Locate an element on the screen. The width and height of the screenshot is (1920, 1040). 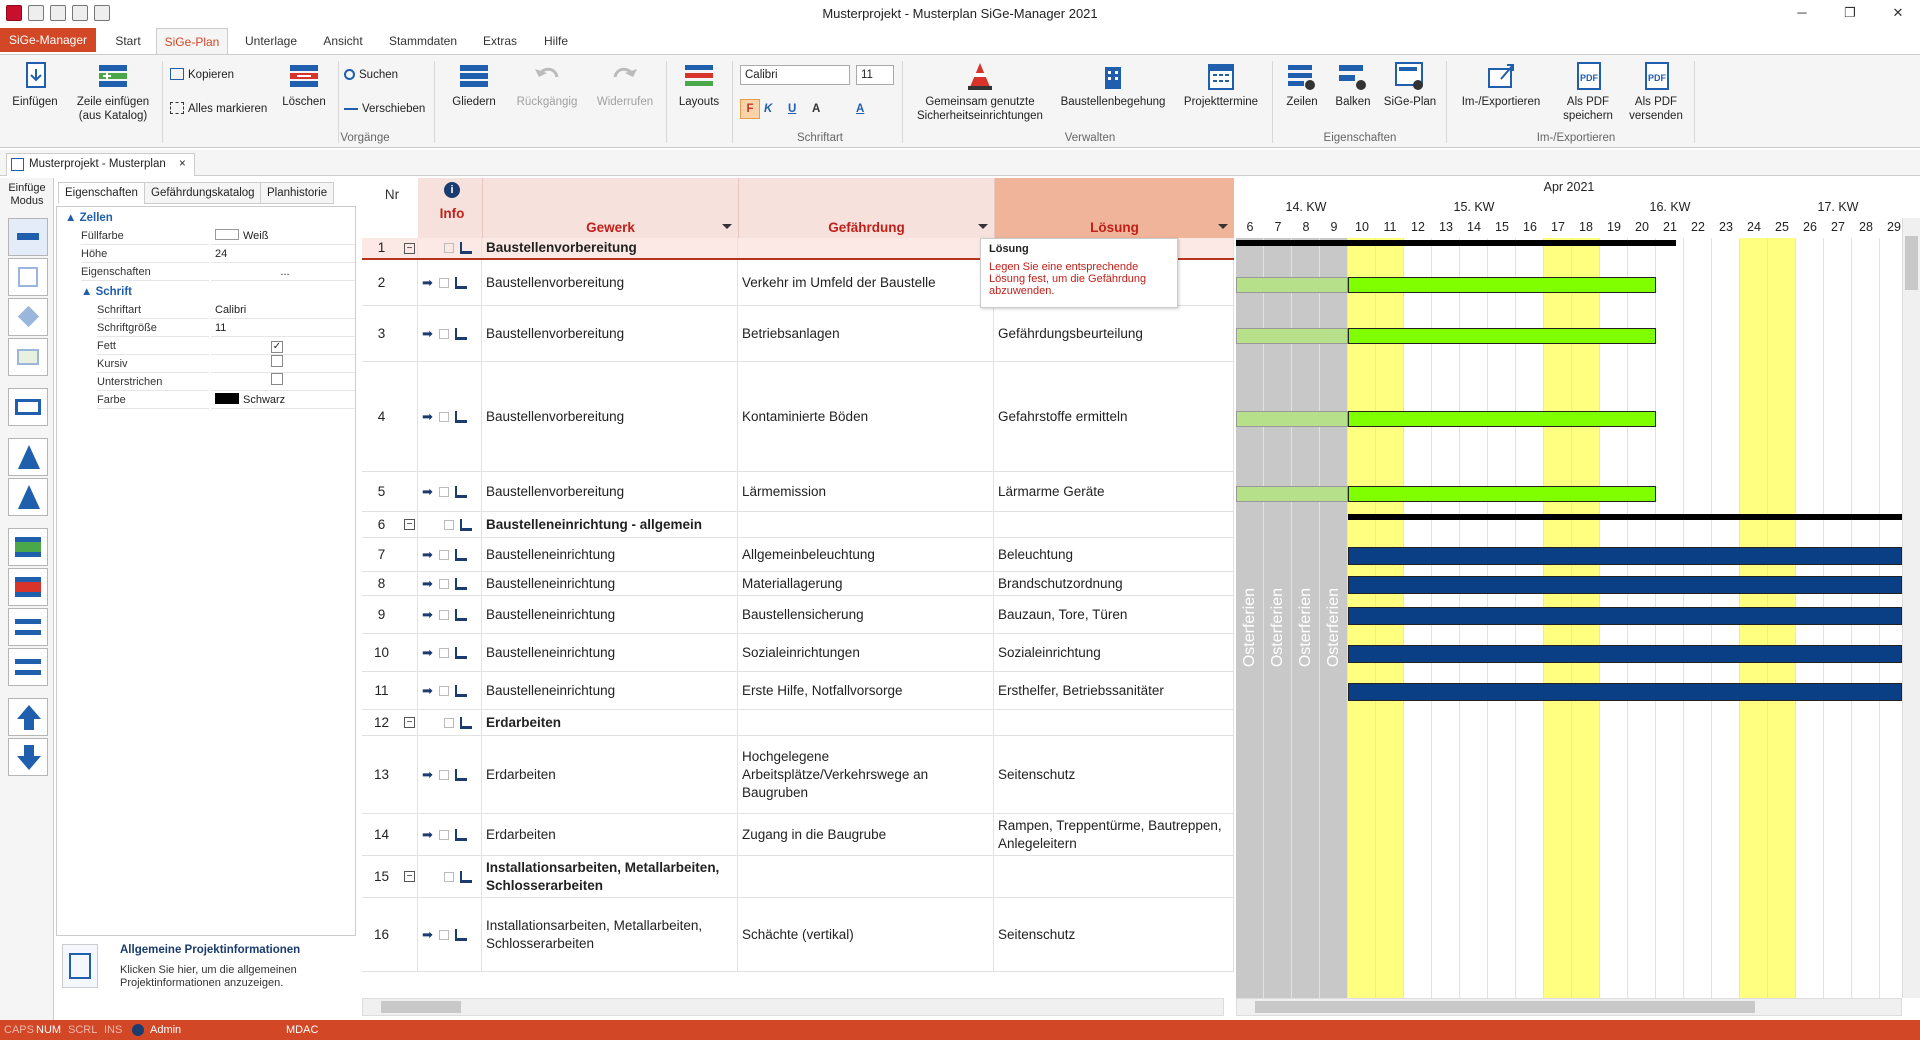
insert-image-mode-button is located at coordinates (28, 357).